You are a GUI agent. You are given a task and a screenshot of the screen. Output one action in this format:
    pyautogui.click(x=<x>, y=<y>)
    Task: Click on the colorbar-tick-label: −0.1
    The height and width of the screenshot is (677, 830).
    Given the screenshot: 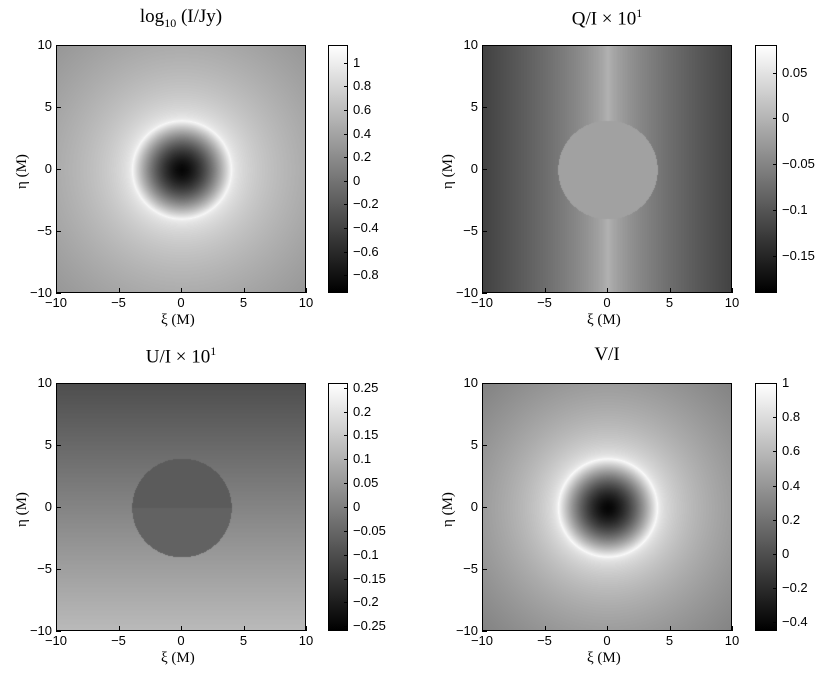 What is the action you would take?
    pyautogui.click(x=795, y=210)
    